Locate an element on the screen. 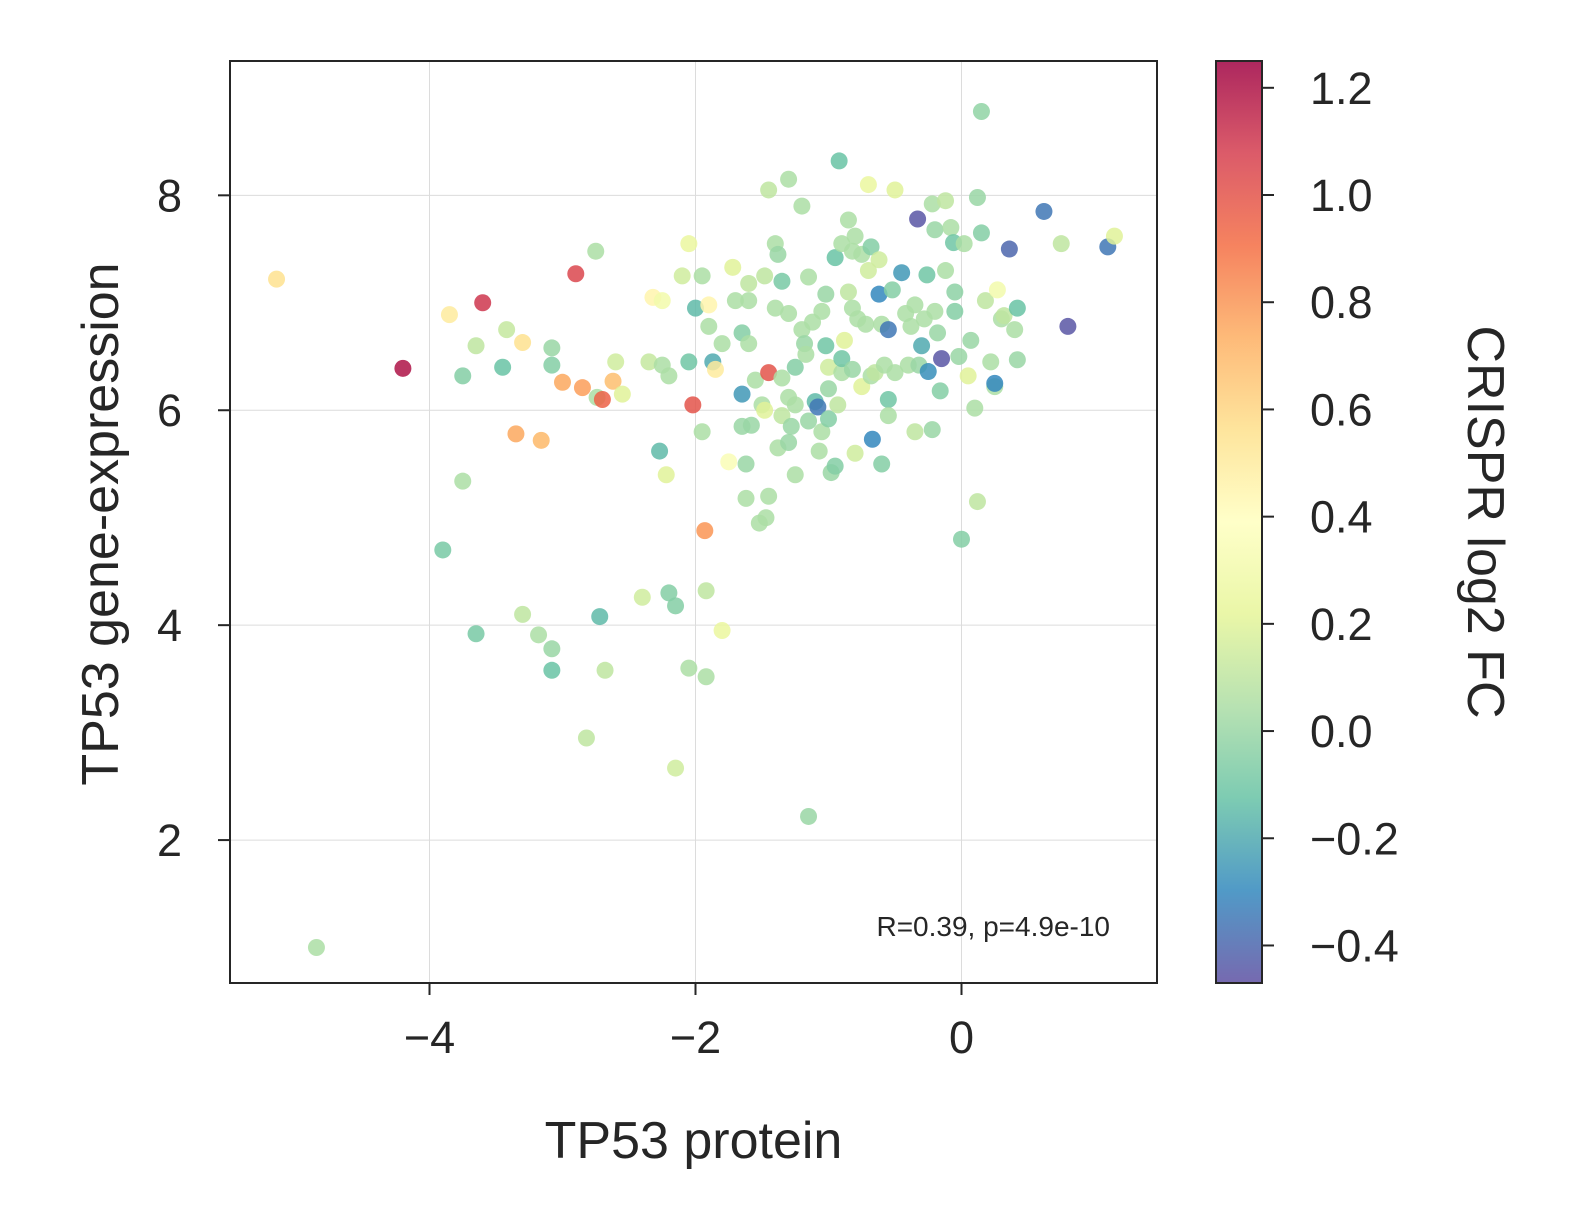  y-tick-label: 4 is located at coordinates (169, 625).